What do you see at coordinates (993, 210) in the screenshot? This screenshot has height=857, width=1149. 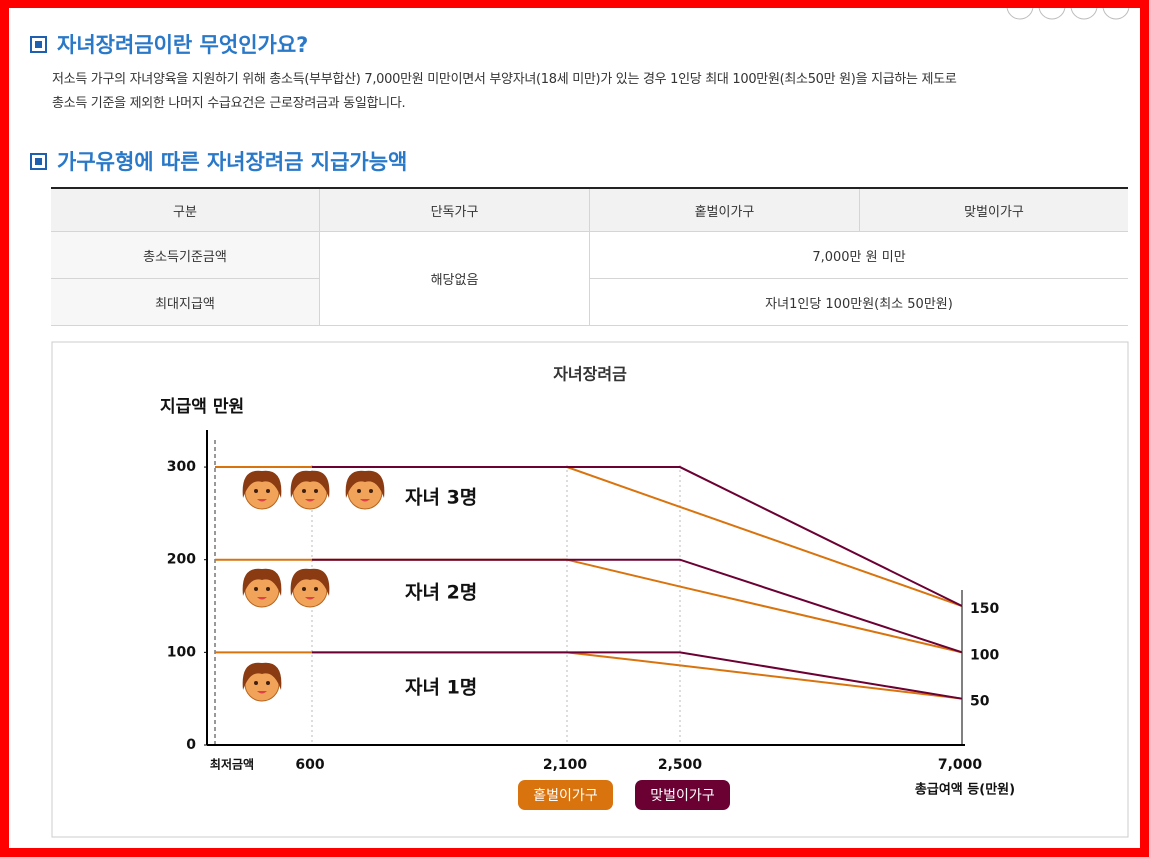 I see `header-cell: 맞벌이가구` at bounding box center [993, 210].